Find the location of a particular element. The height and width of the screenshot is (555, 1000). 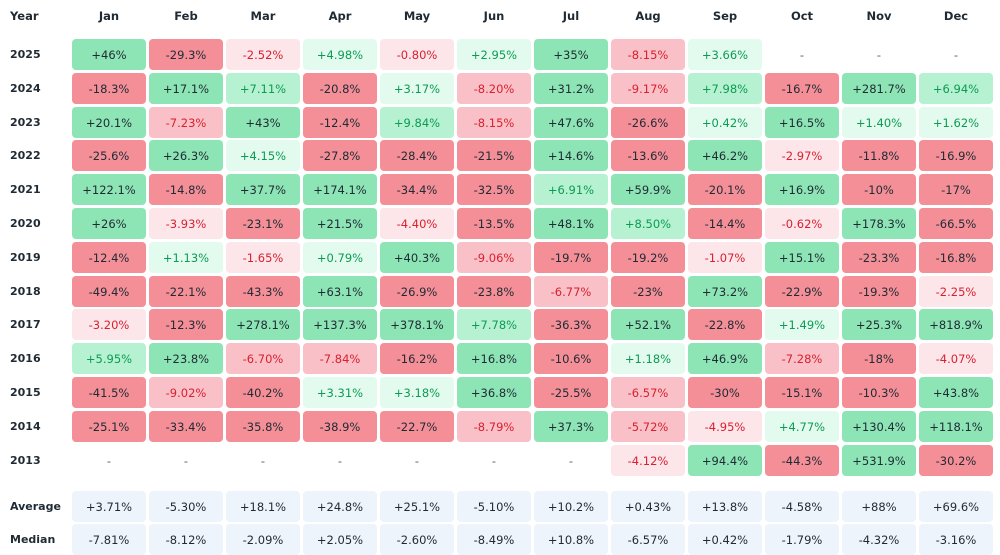

return-cell: +0.79% is located at coordinates (340, 257).